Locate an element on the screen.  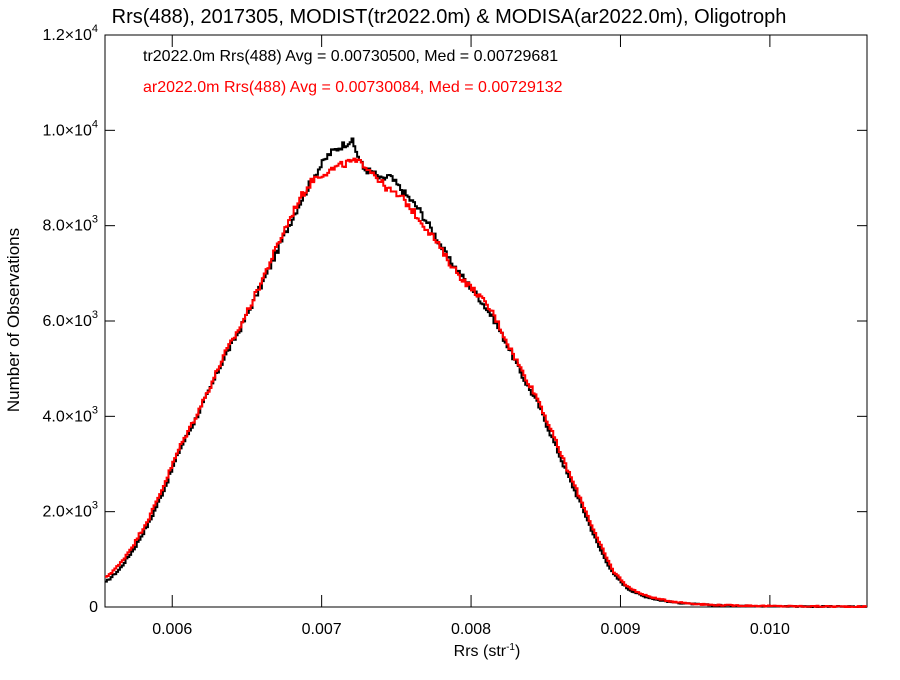
x-tick-label: 0.008 is located at coordinates (471, 629).